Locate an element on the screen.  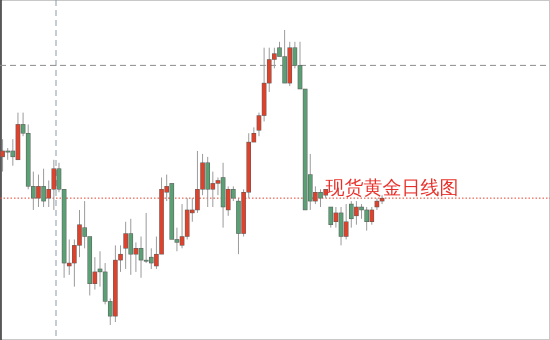
text: 现货黄金日线图 is located at coordinates (392, 188).